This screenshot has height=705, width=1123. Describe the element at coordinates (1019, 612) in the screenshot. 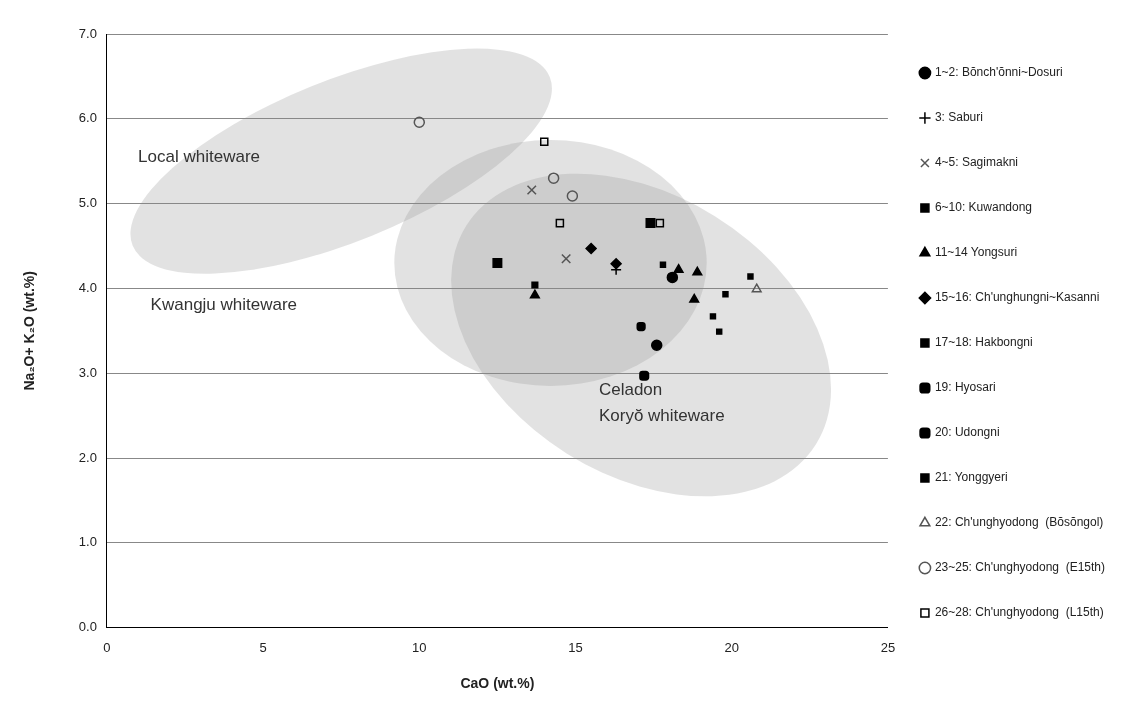

I see `legend-label: 26~28: Ch'unghyodong (L15th)` at that location.